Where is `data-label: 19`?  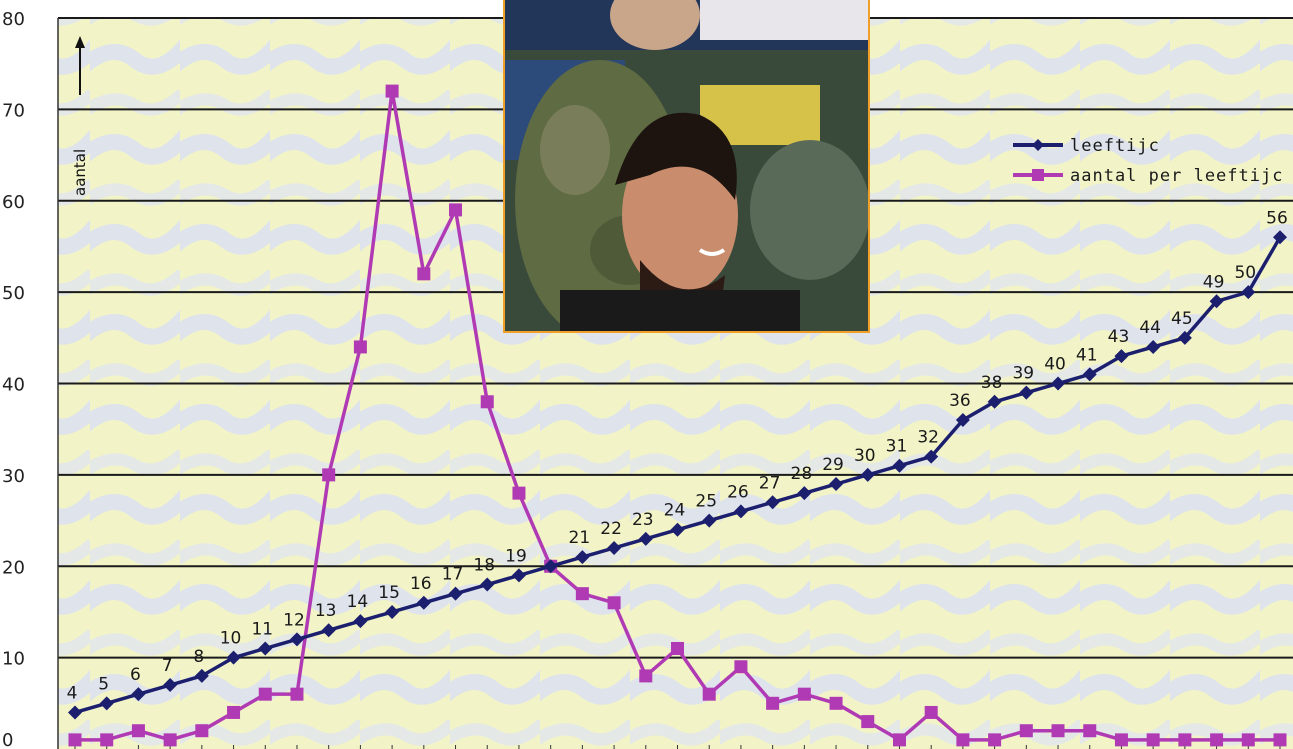
data-label: 19 is located at coordinates (516, 556).